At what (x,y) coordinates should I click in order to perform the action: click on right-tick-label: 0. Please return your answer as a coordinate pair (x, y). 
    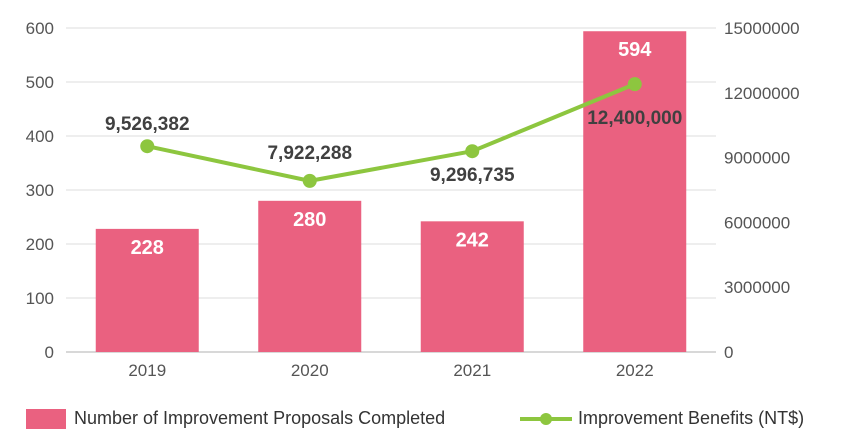
    Looking at the image, I should click on (728, 352).